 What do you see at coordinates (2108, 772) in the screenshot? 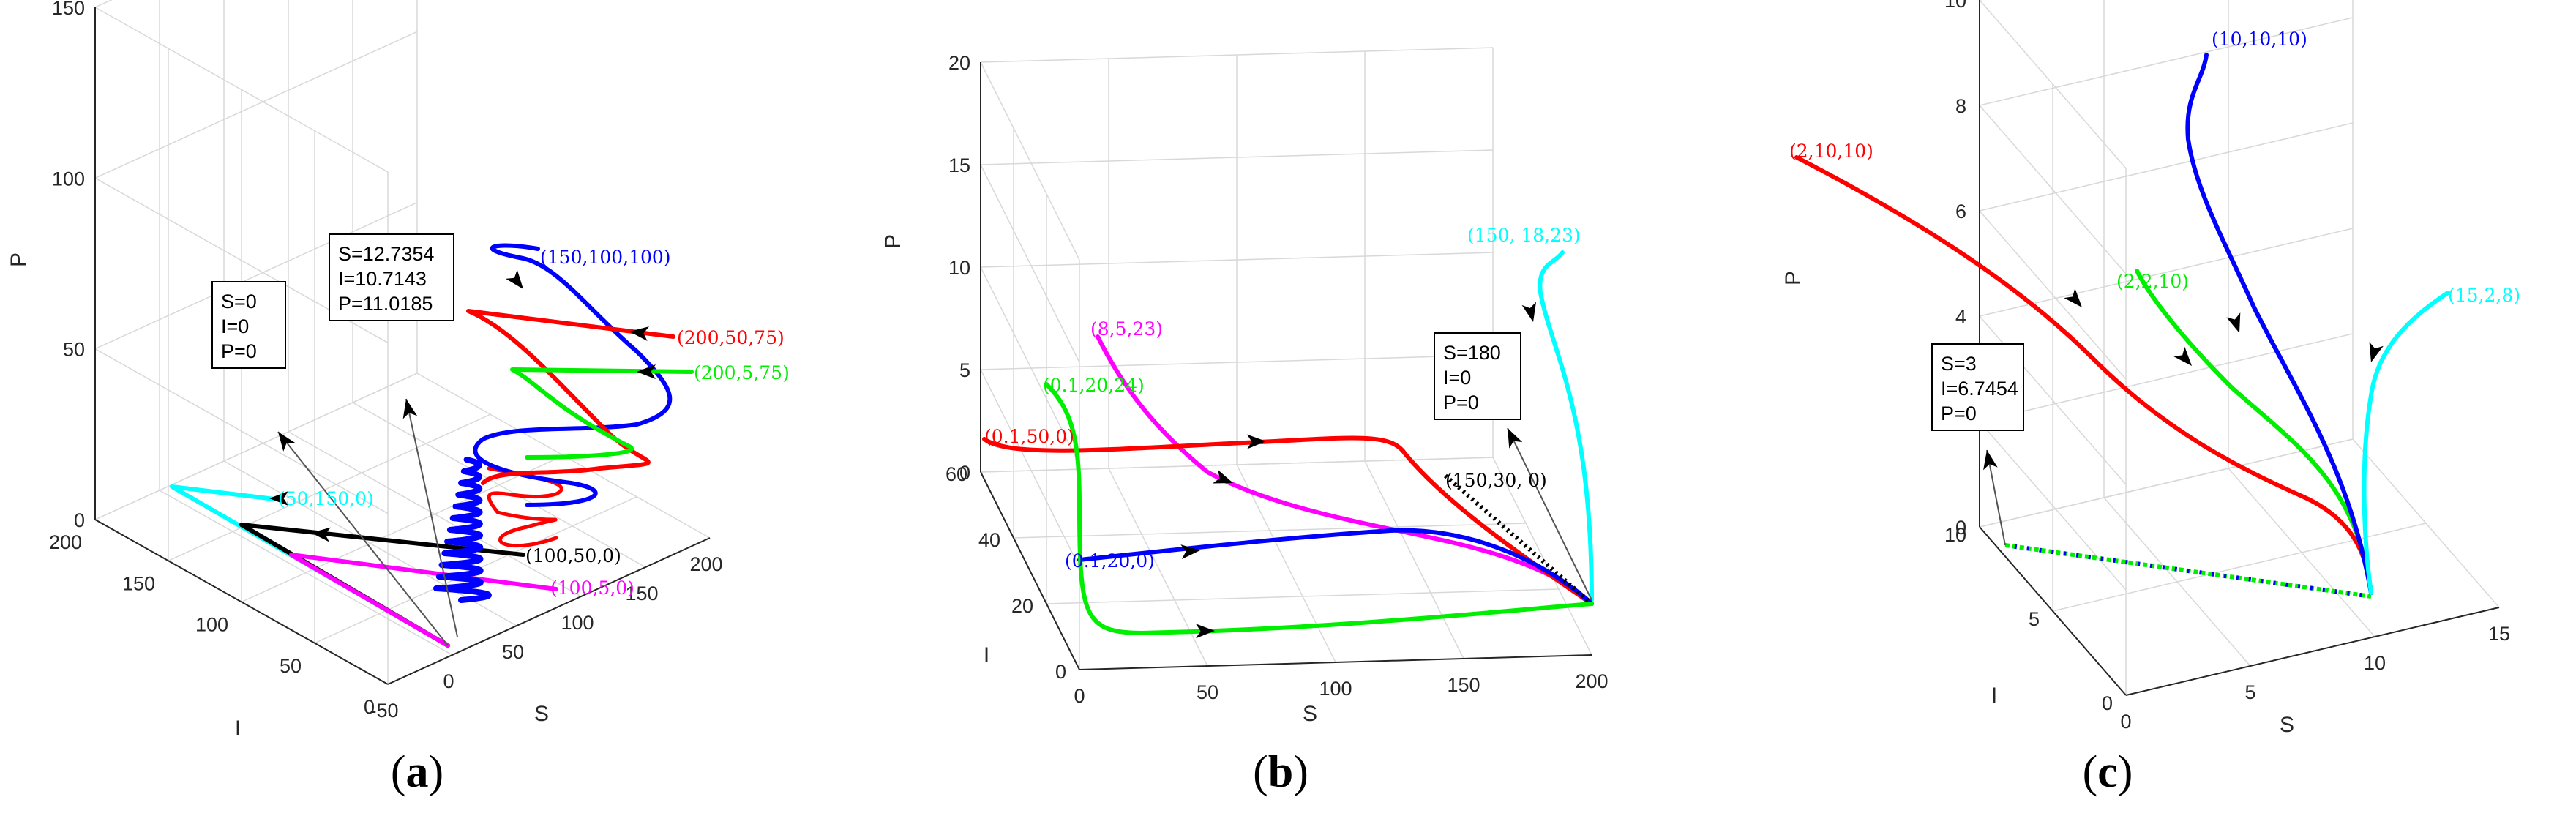
I see `panel-label: (c)` at bounding box center [2108, 772].